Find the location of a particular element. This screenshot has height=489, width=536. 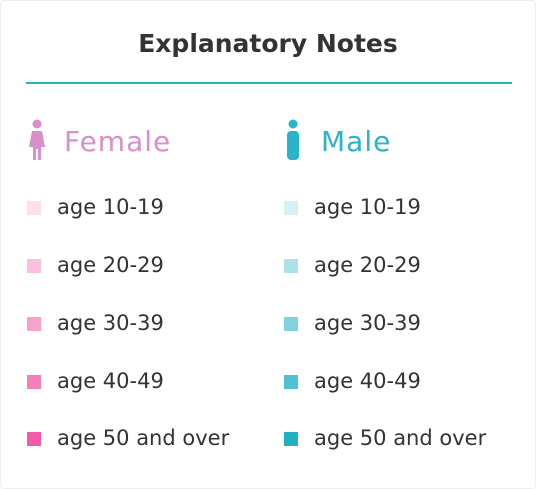

female-figure is located at coordinates (37, 139).